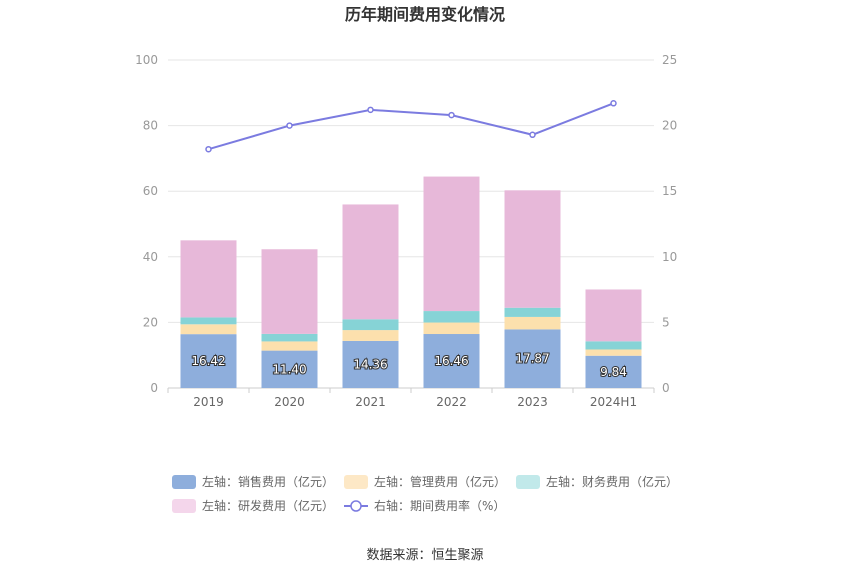 The height and width of the screenshot is (575, 850). Describe the element at coordinates (669, 191) in the screenshot. I see `right-tick-label: 15` at that location.